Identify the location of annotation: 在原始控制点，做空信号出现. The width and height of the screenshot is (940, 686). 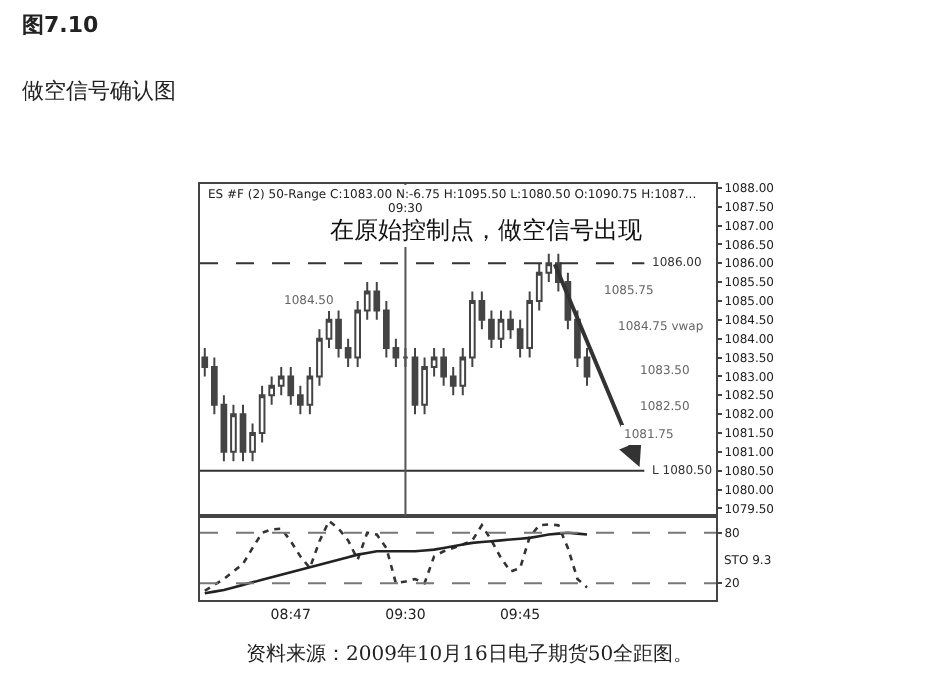
(486, 230).